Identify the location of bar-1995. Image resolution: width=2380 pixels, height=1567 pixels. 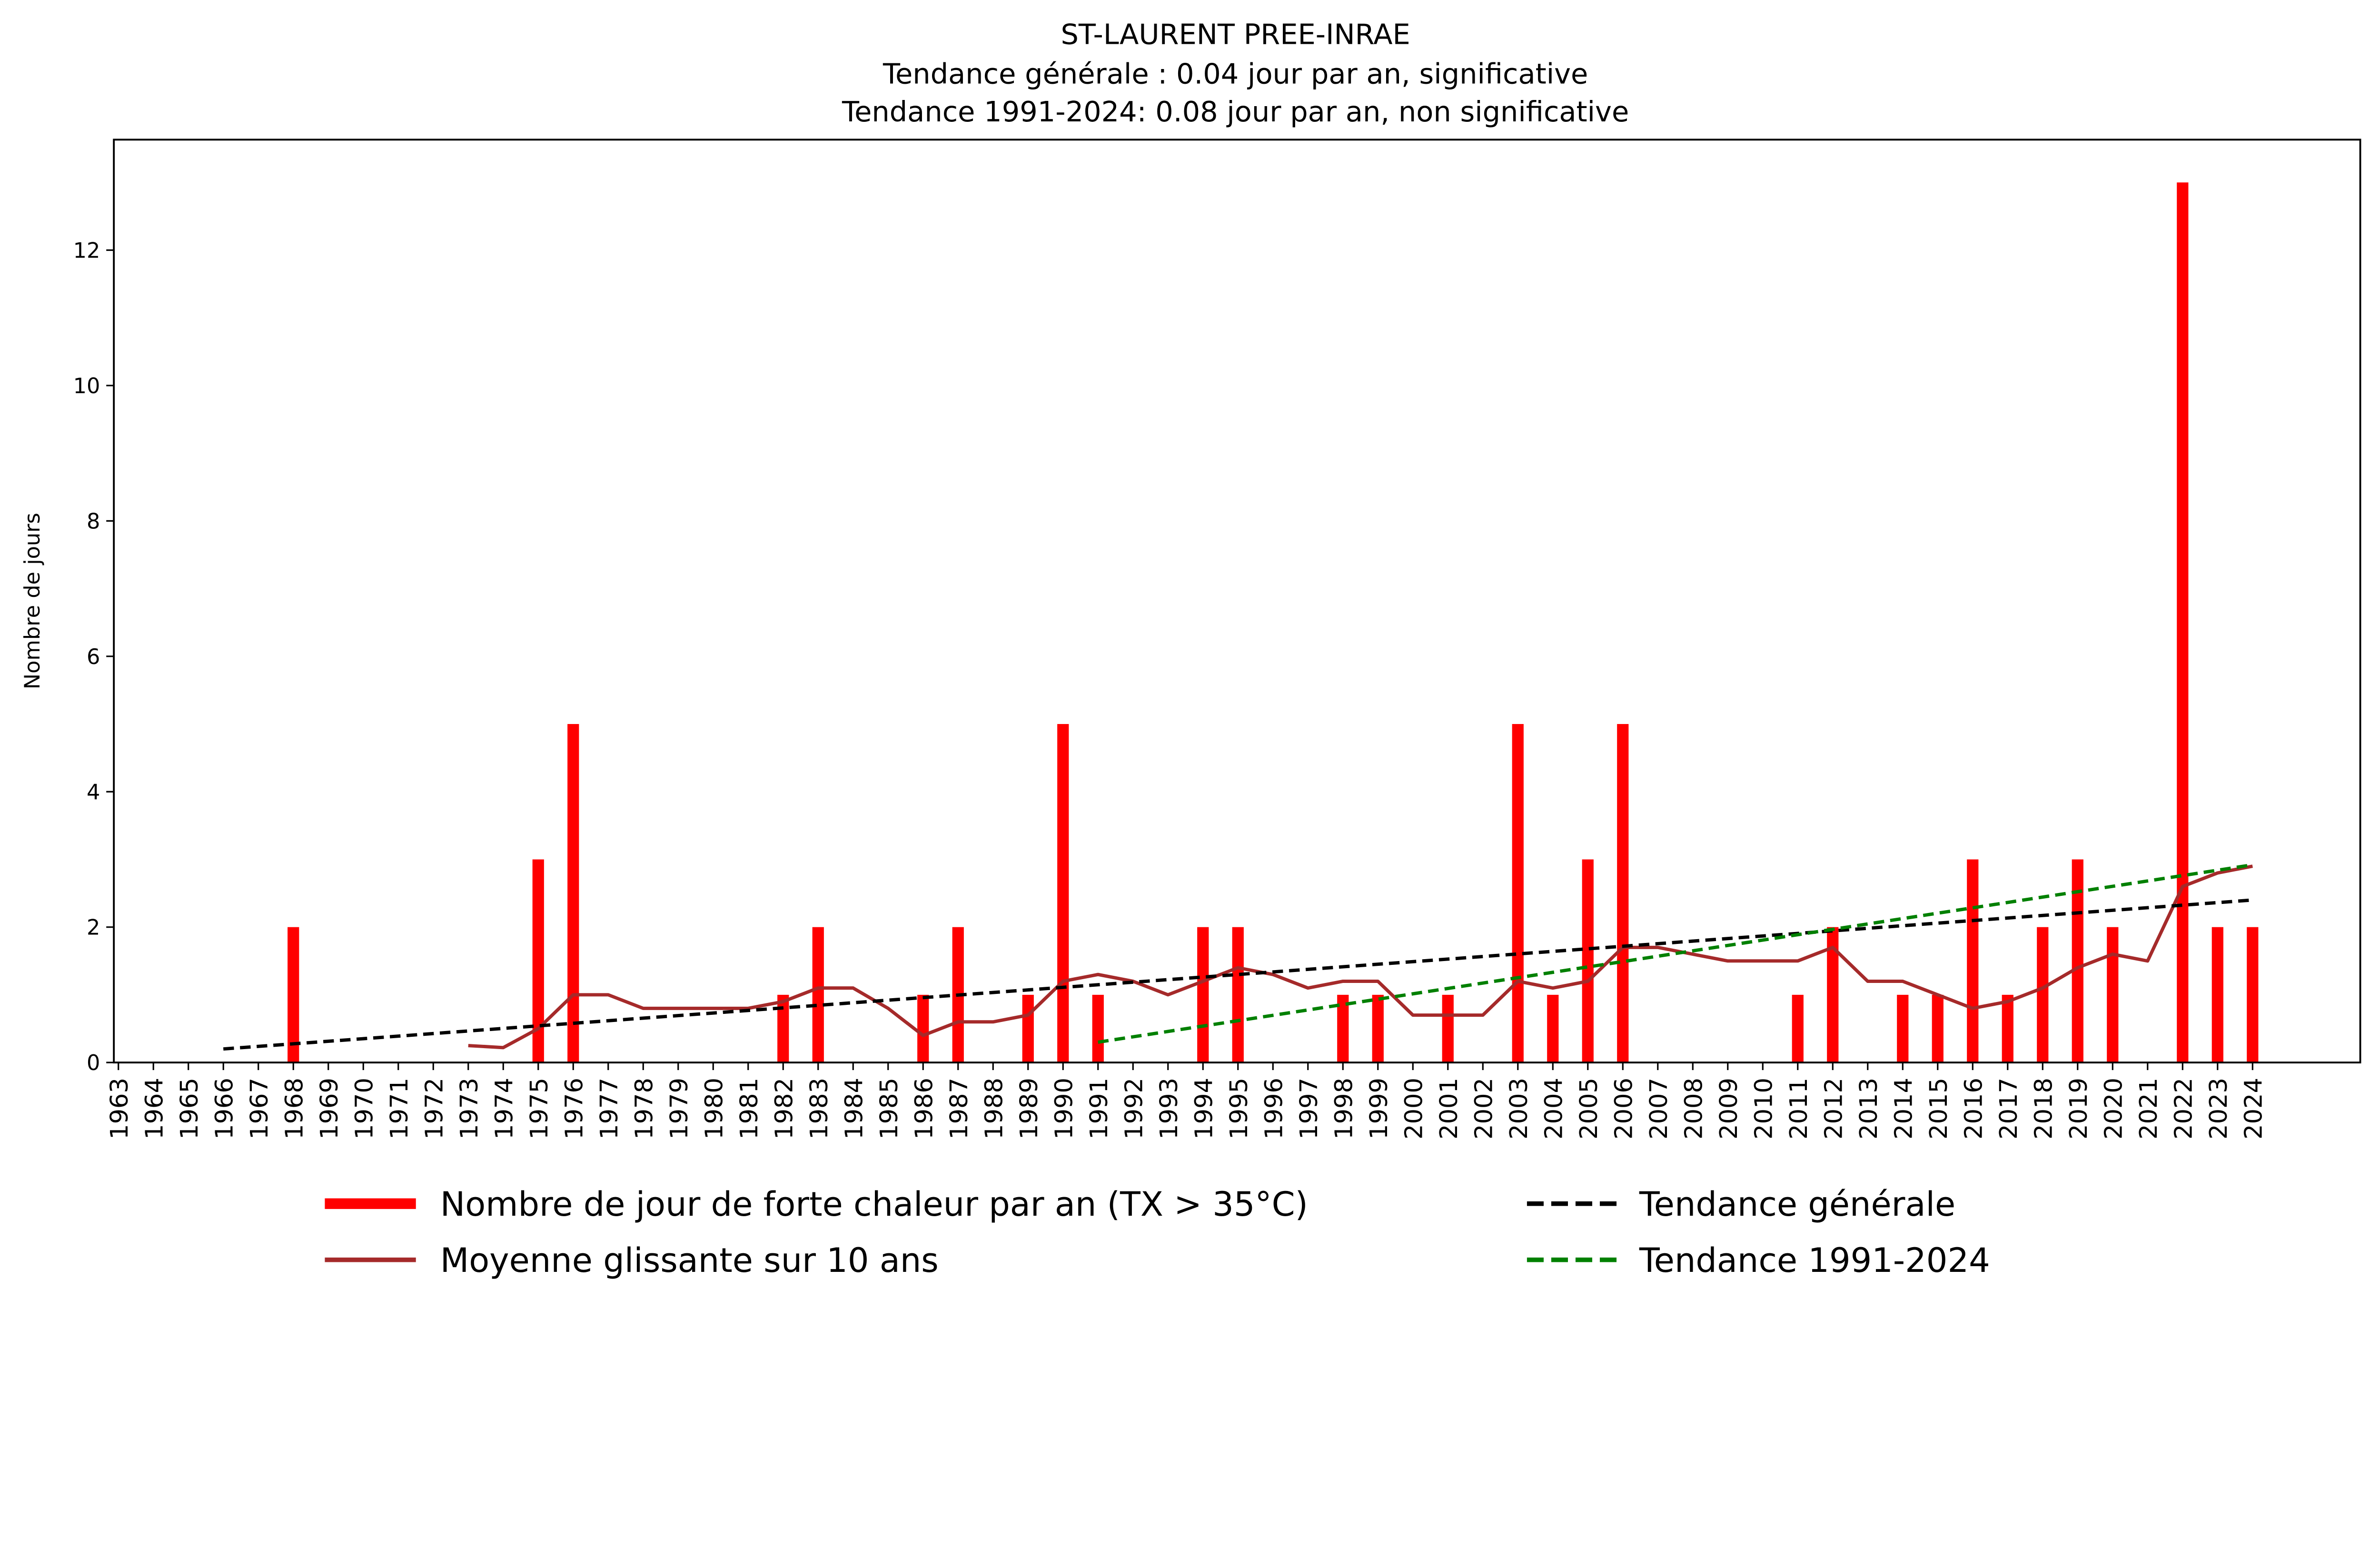
(1238, 995).